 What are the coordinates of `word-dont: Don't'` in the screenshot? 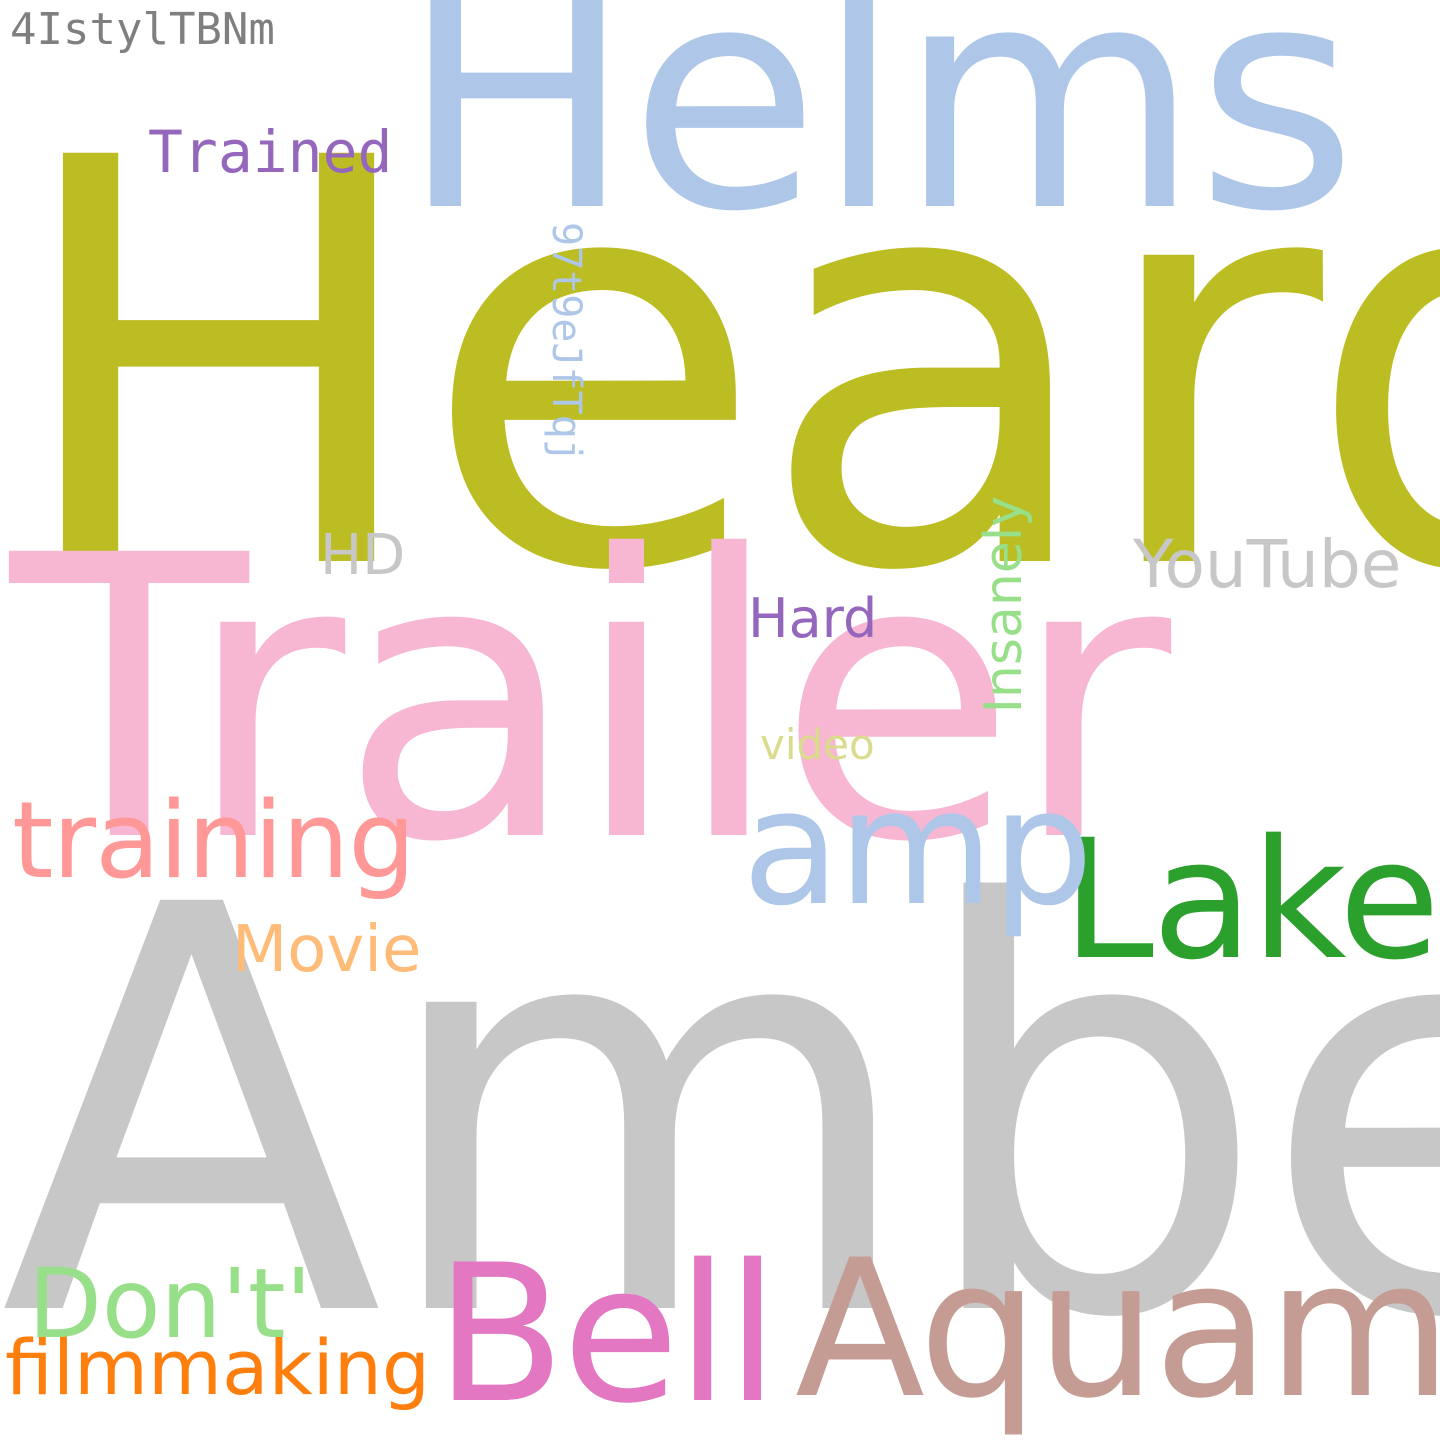 It's located at (170, 1304).